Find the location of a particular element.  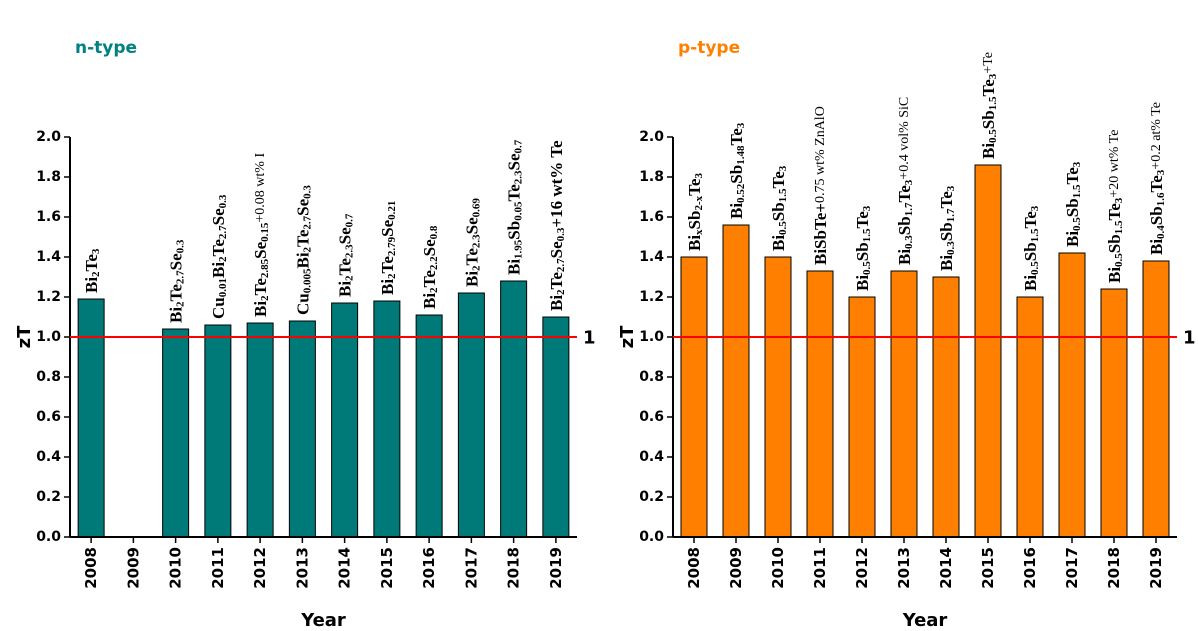

chart-title: n-type is located at coordinates (106, 48).